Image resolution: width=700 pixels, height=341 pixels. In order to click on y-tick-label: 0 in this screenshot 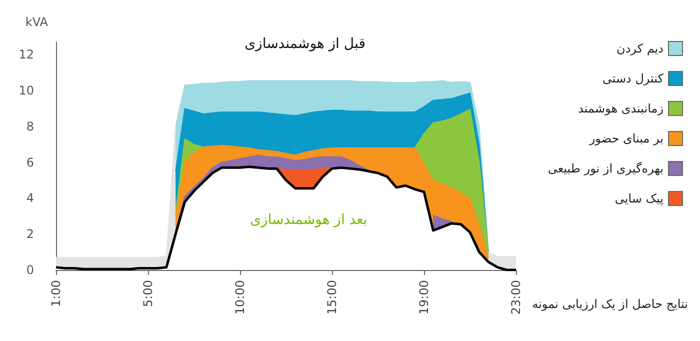, I will do `click(30, 270)`.